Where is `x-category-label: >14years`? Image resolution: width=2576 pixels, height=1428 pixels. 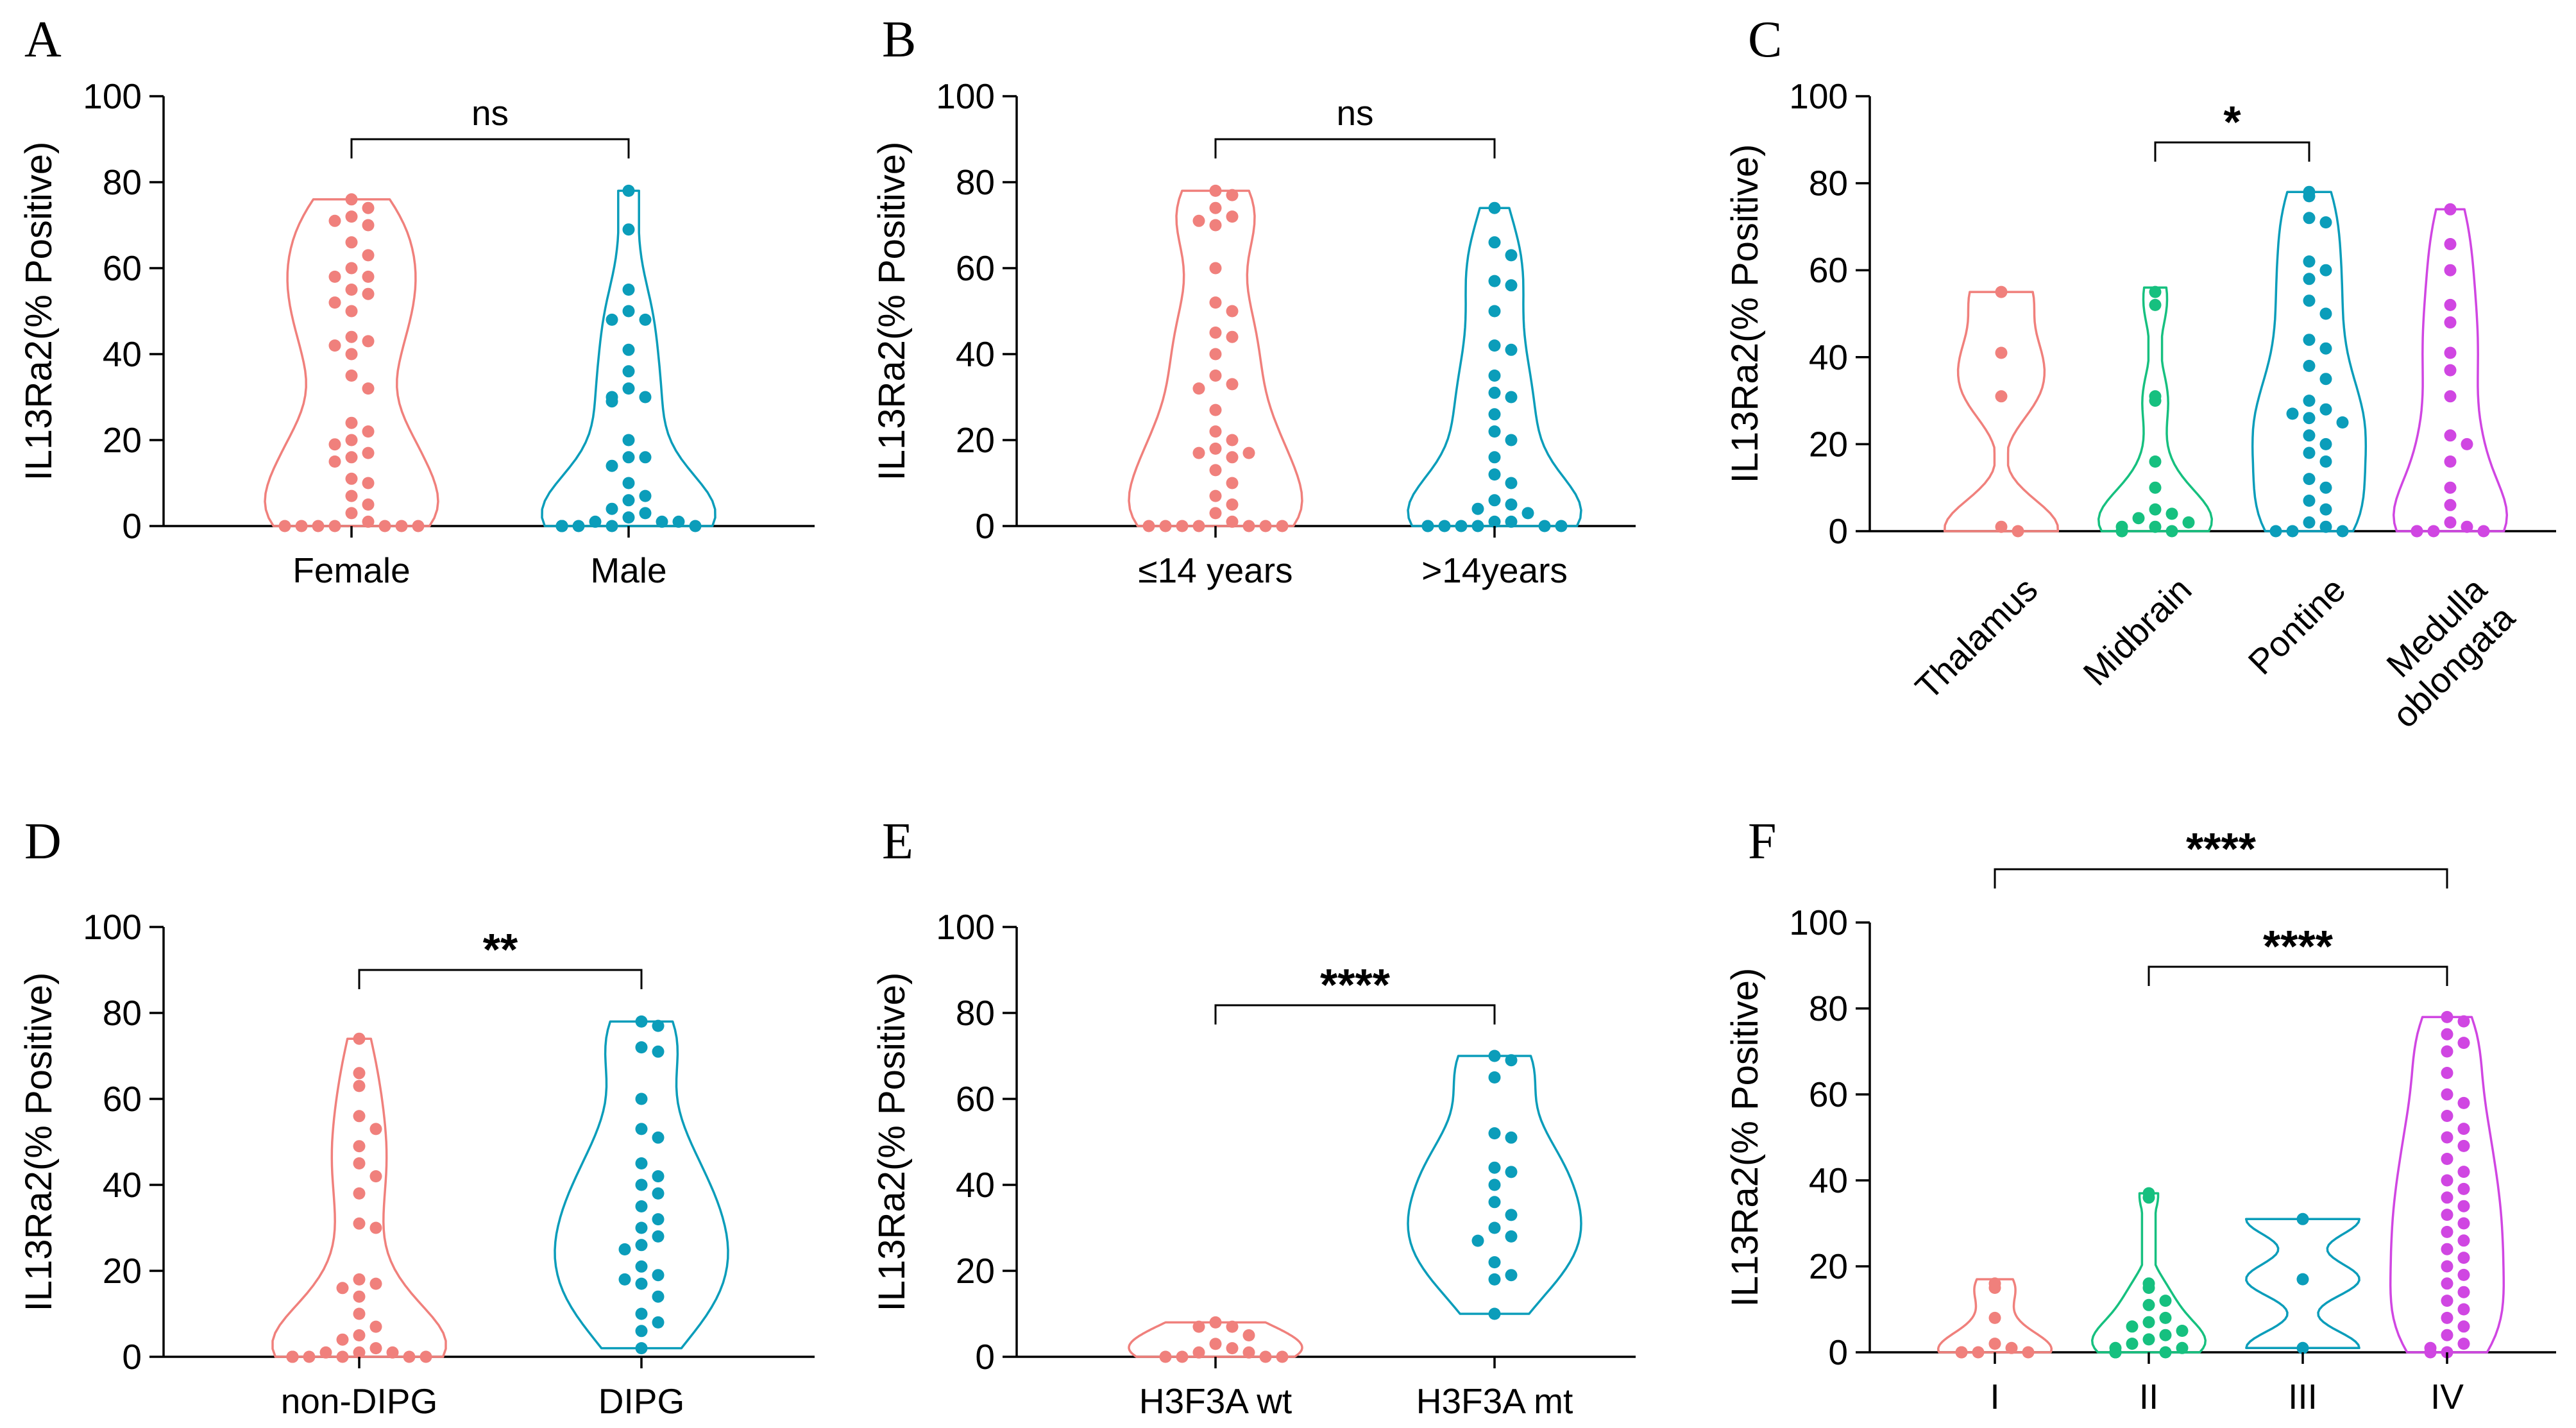 x-category-label: >14years is located at coordinates (1494, 570).